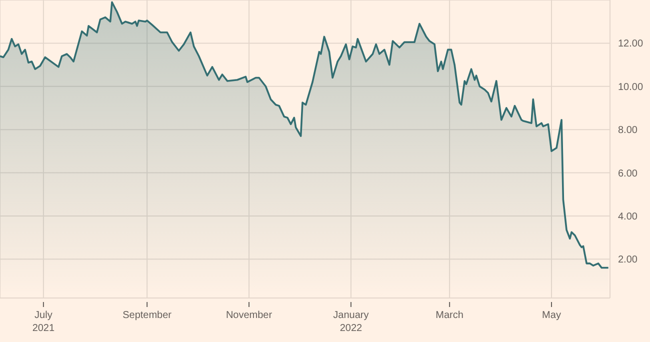 This screenshot has width=650, height=342. I want to click on y-tick-label: 12.00, so click(631, 44).